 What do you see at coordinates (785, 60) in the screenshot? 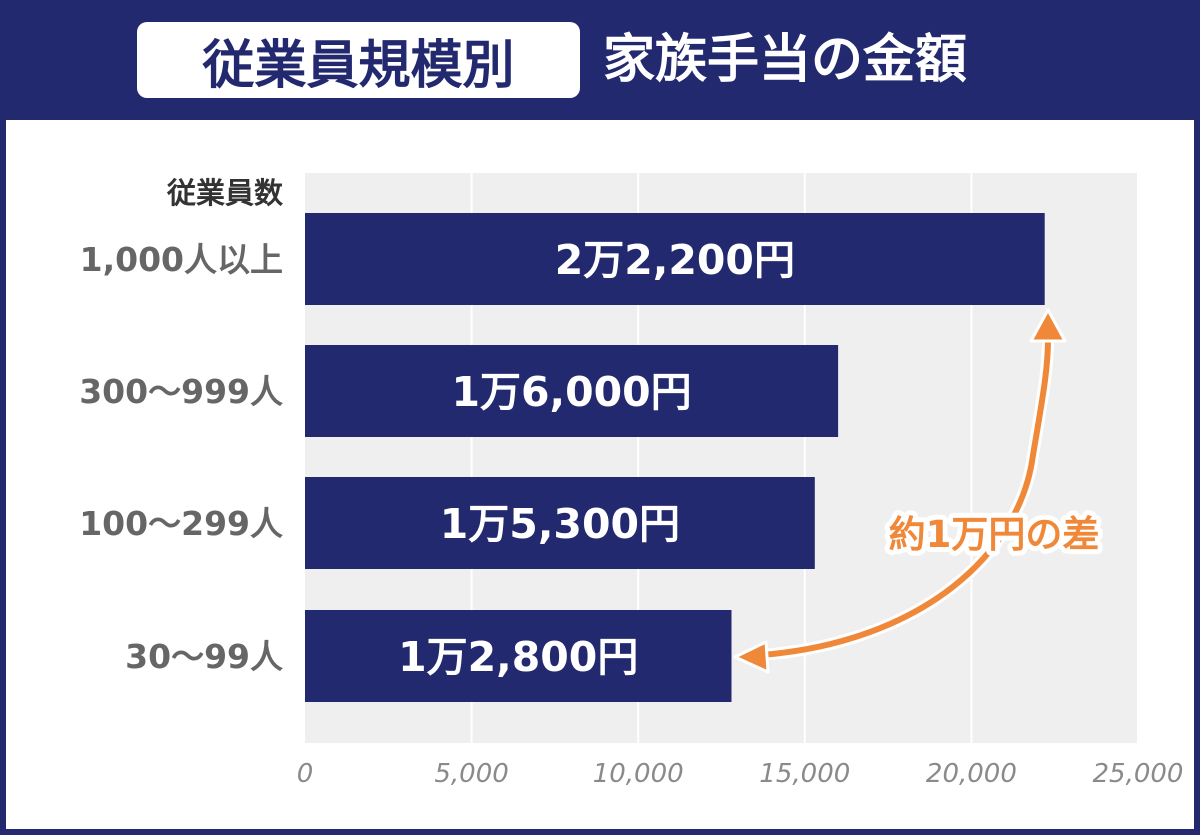
I see `chart-title: 家族手当の金額` at bounding box center [785, 60].